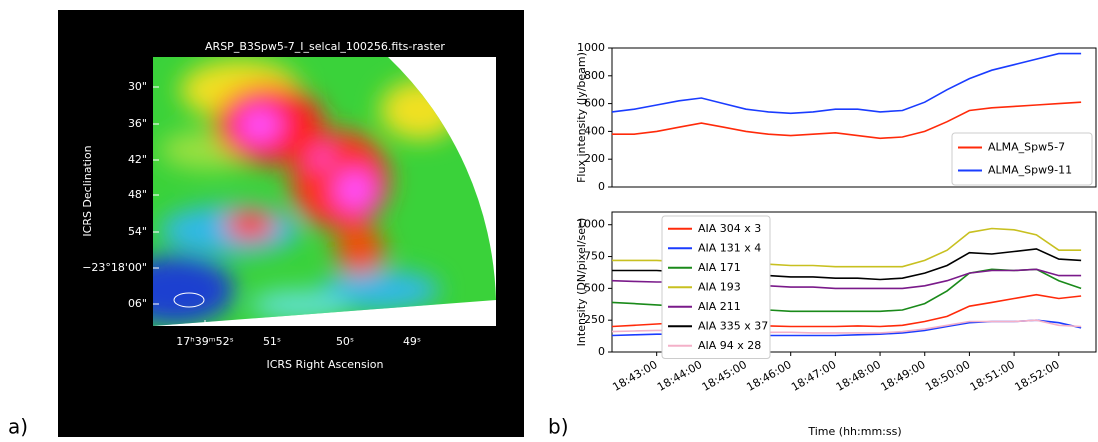  Describe the element at coordinates (733, 325) in the screenshot. I see `legend-label: AIA 335 x 37` at that location.